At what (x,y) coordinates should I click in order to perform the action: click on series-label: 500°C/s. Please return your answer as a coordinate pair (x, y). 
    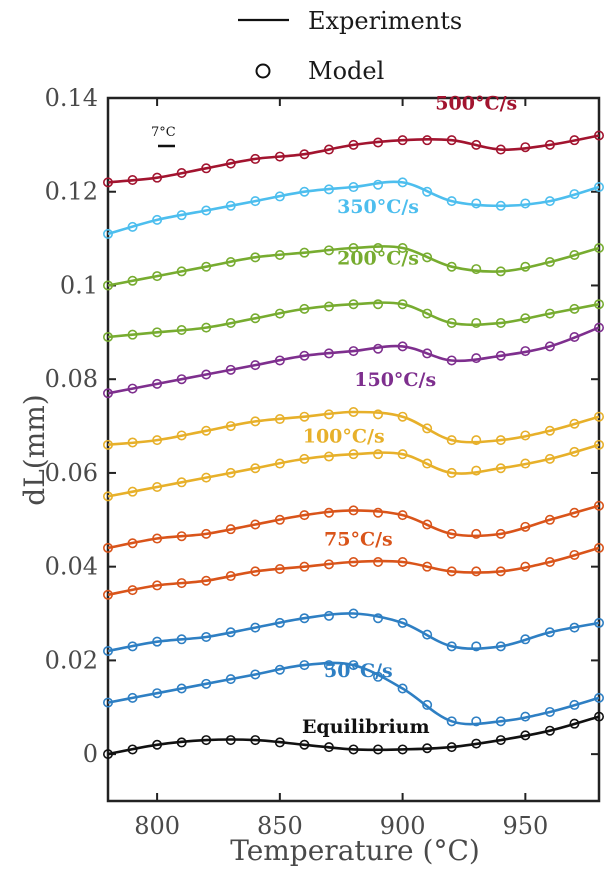
    Looking at the image, I should click on (476, 104).